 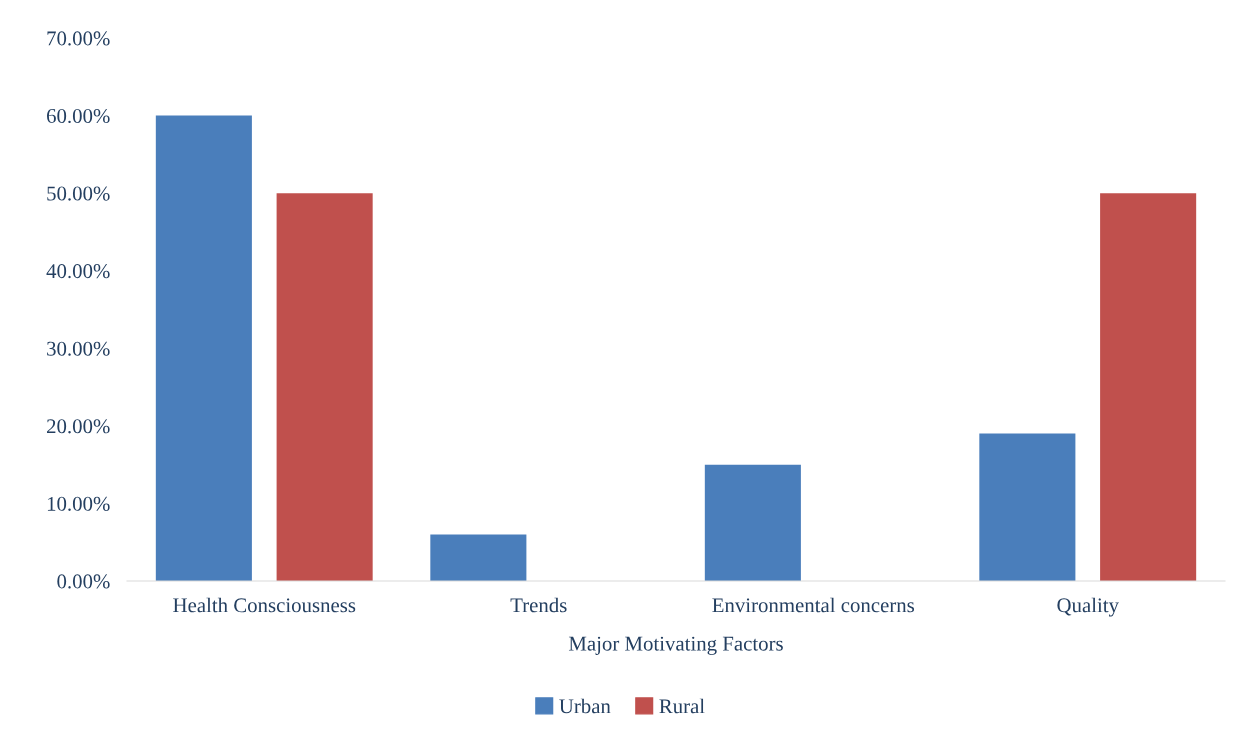 What do you see at coordinates (1088, 607) in the screenshot?
I see `x-tick-label: Quality` at bounding box center [1088, 607].